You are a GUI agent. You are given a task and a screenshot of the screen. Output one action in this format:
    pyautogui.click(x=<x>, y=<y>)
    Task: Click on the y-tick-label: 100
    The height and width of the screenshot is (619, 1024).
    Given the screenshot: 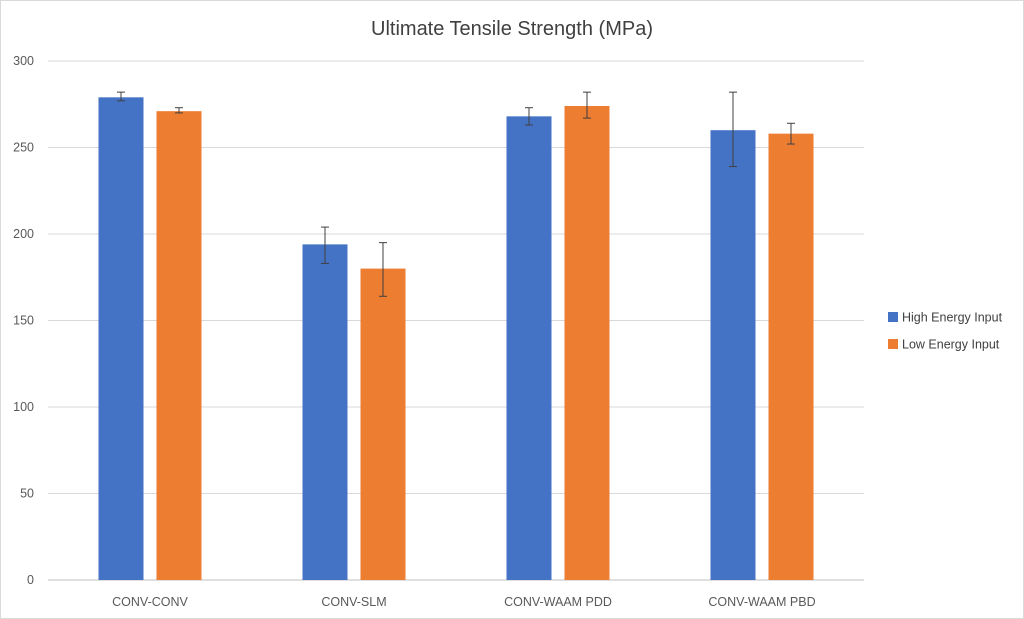 What is the action you would take?
    pyautogui.click(x=23, y=407)
    